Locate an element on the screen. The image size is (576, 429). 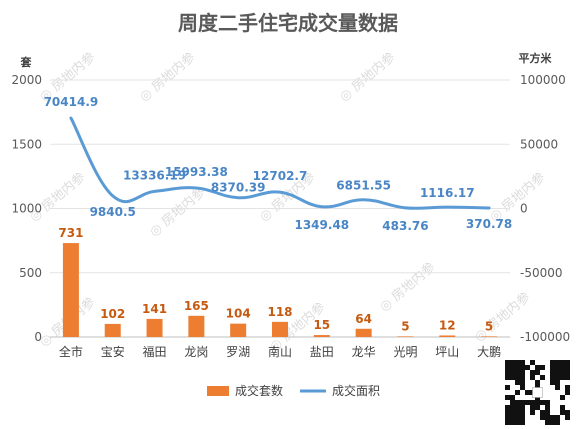
right-tick-label: -50000 is located at coordinates (541, 273).